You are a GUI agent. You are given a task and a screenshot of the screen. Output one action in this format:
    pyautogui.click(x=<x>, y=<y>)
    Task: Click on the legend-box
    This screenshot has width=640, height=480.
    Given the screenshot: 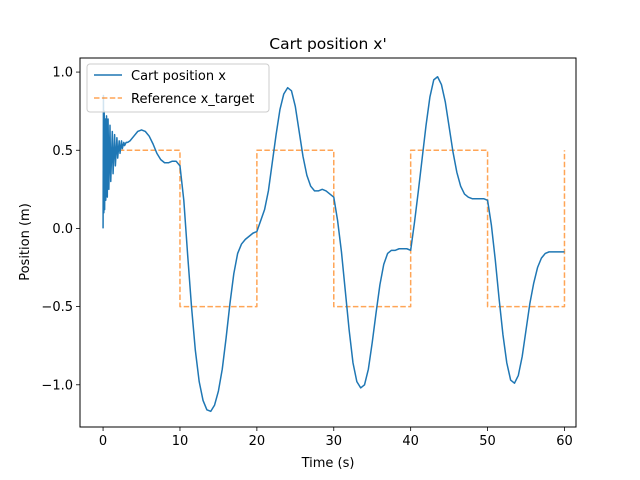 What is the action you would take?
    pyautogui.click(x=178, y=88)
    